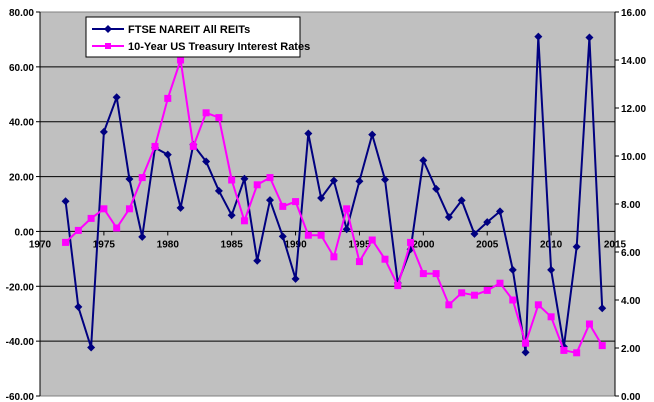 This screenshot has height=402, width=654. I want to click on legend-marker-treasury, so click(108, 46).